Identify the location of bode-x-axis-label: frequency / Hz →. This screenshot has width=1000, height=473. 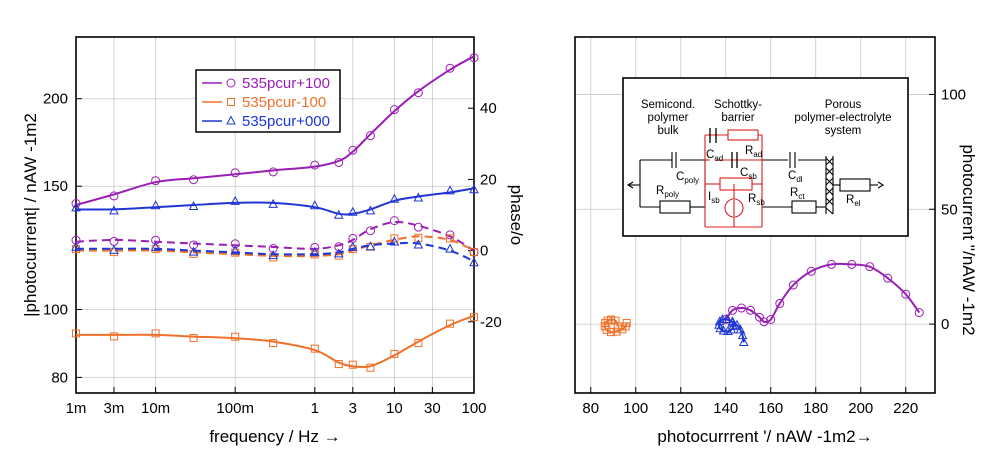
(274, 436).